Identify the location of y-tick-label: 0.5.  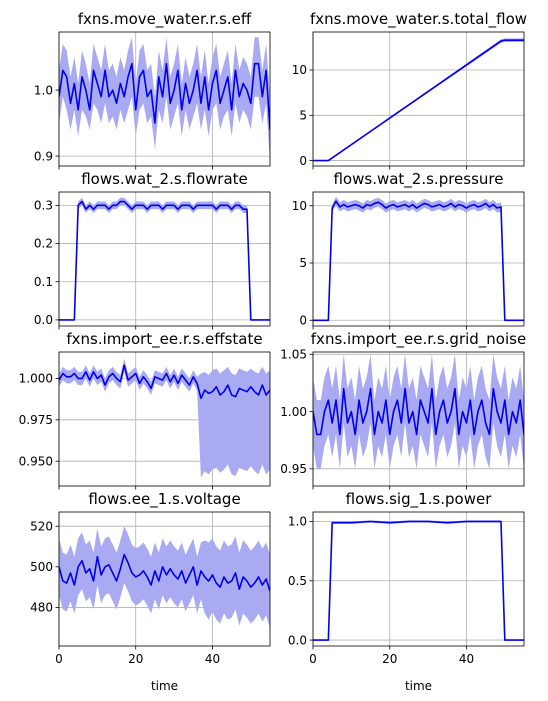
(297, 581).